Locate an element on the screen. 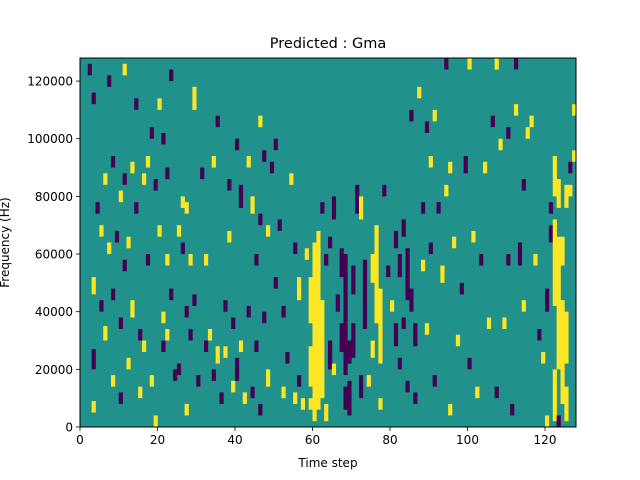 Image resolution: width=640 pixels, height=480 pixels. y-tick-label: 20000 is located at coordinates (54, 370).